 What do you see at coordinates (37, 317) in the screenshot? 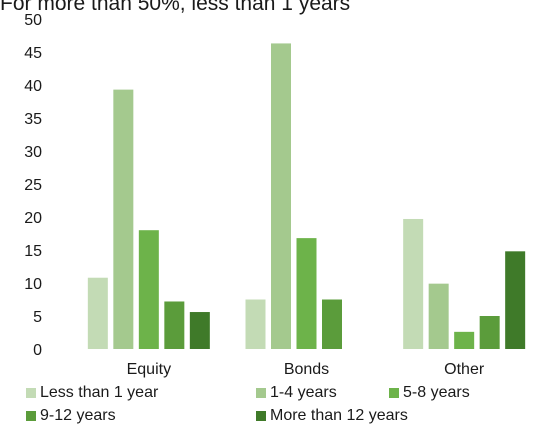
I see `y-tick-label: 5` at bounding box center [37, 317].